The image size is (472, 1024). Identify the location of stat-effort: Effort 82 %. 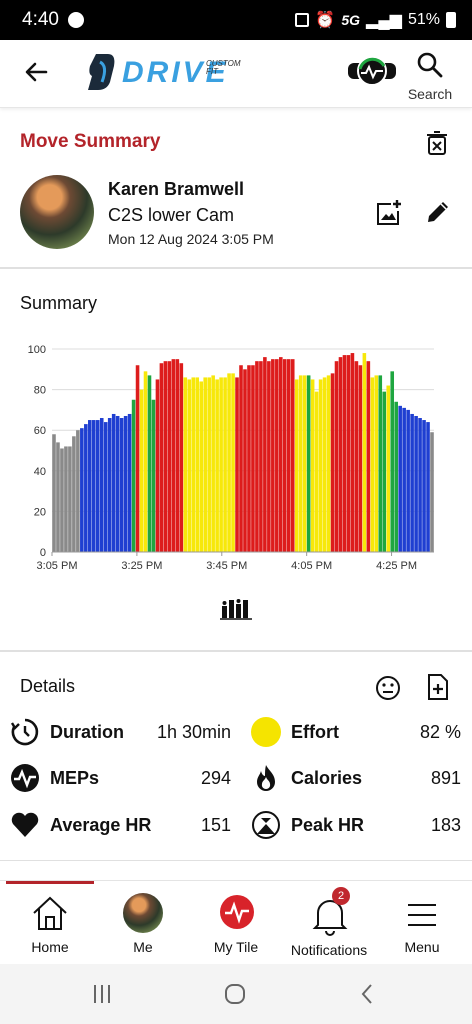
(357, 732).